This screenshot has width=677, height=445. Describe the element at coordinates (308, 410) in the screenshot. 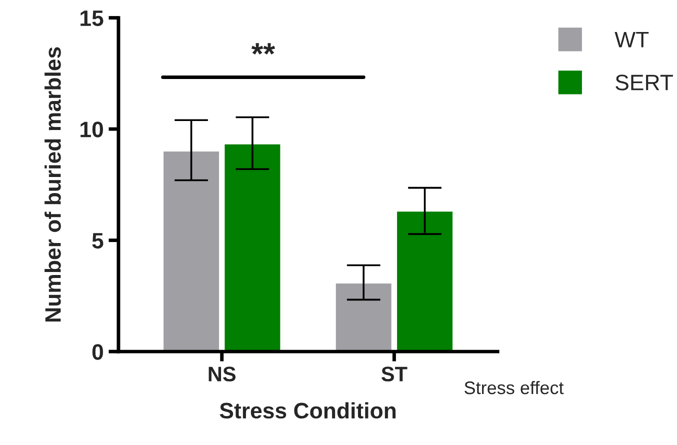

I see `x-axis-title: Stress Condition` at that location.